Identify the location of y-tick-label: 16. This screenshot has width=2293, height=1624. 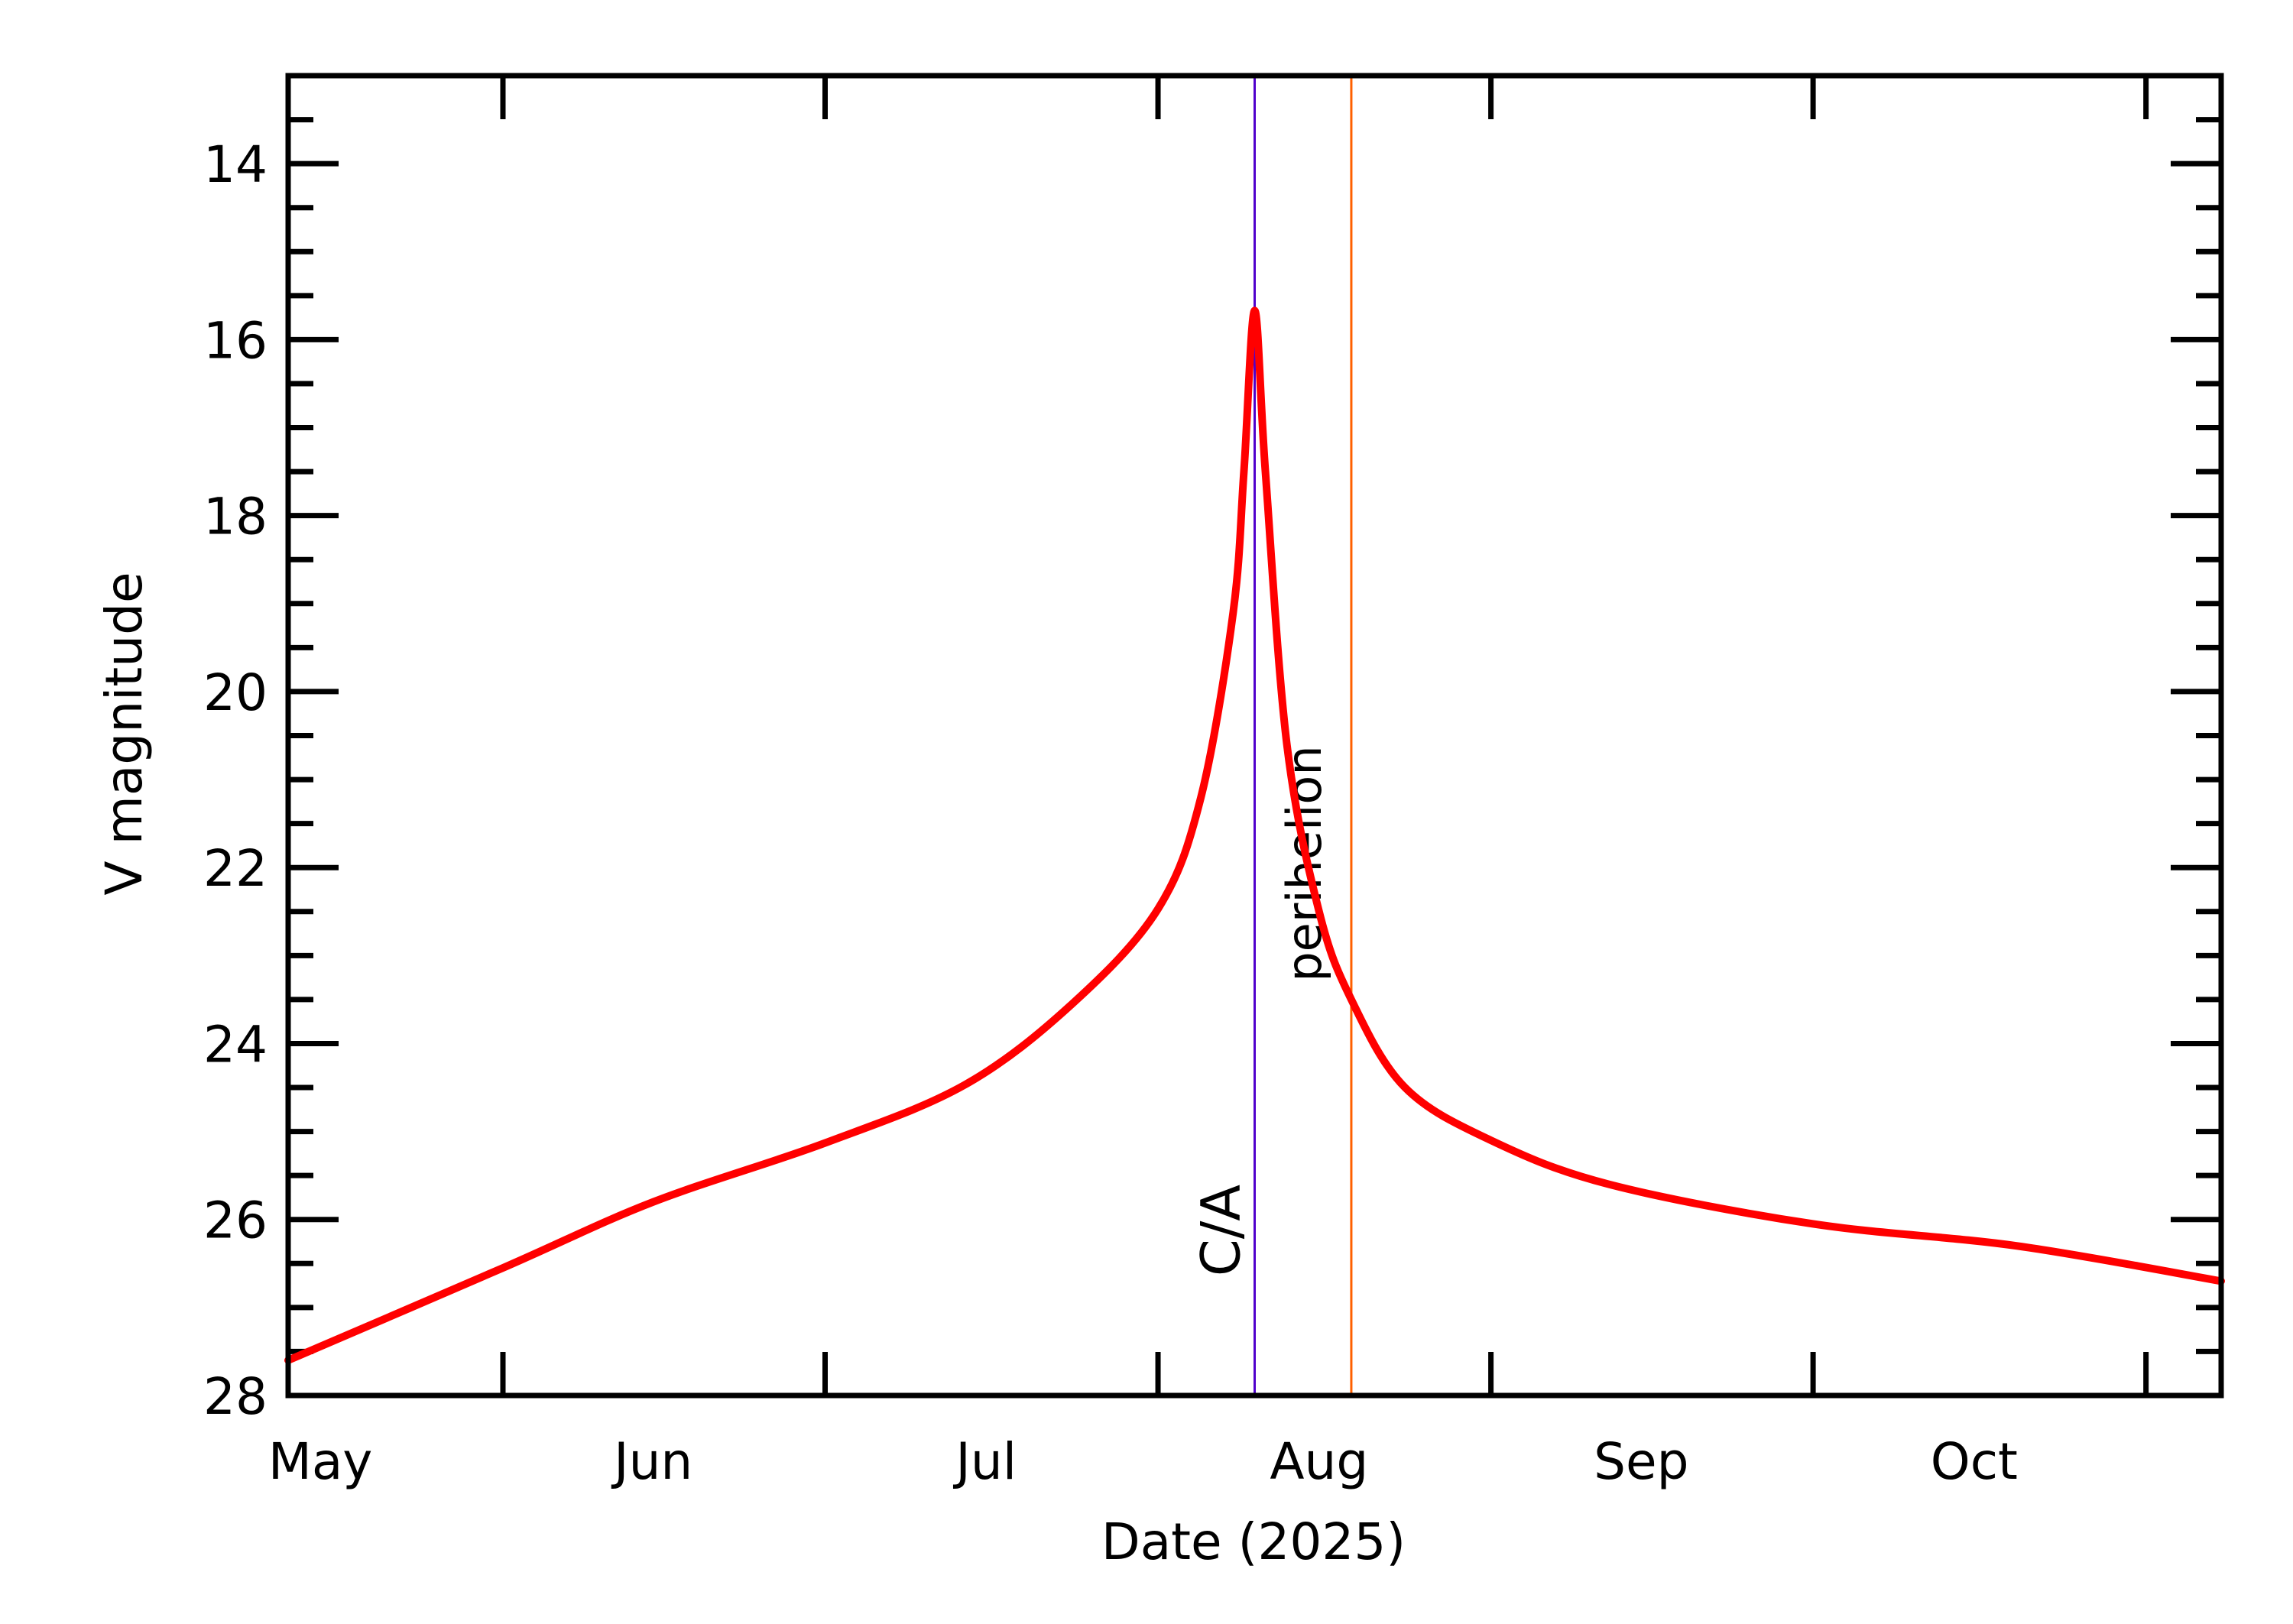
(235, 340).